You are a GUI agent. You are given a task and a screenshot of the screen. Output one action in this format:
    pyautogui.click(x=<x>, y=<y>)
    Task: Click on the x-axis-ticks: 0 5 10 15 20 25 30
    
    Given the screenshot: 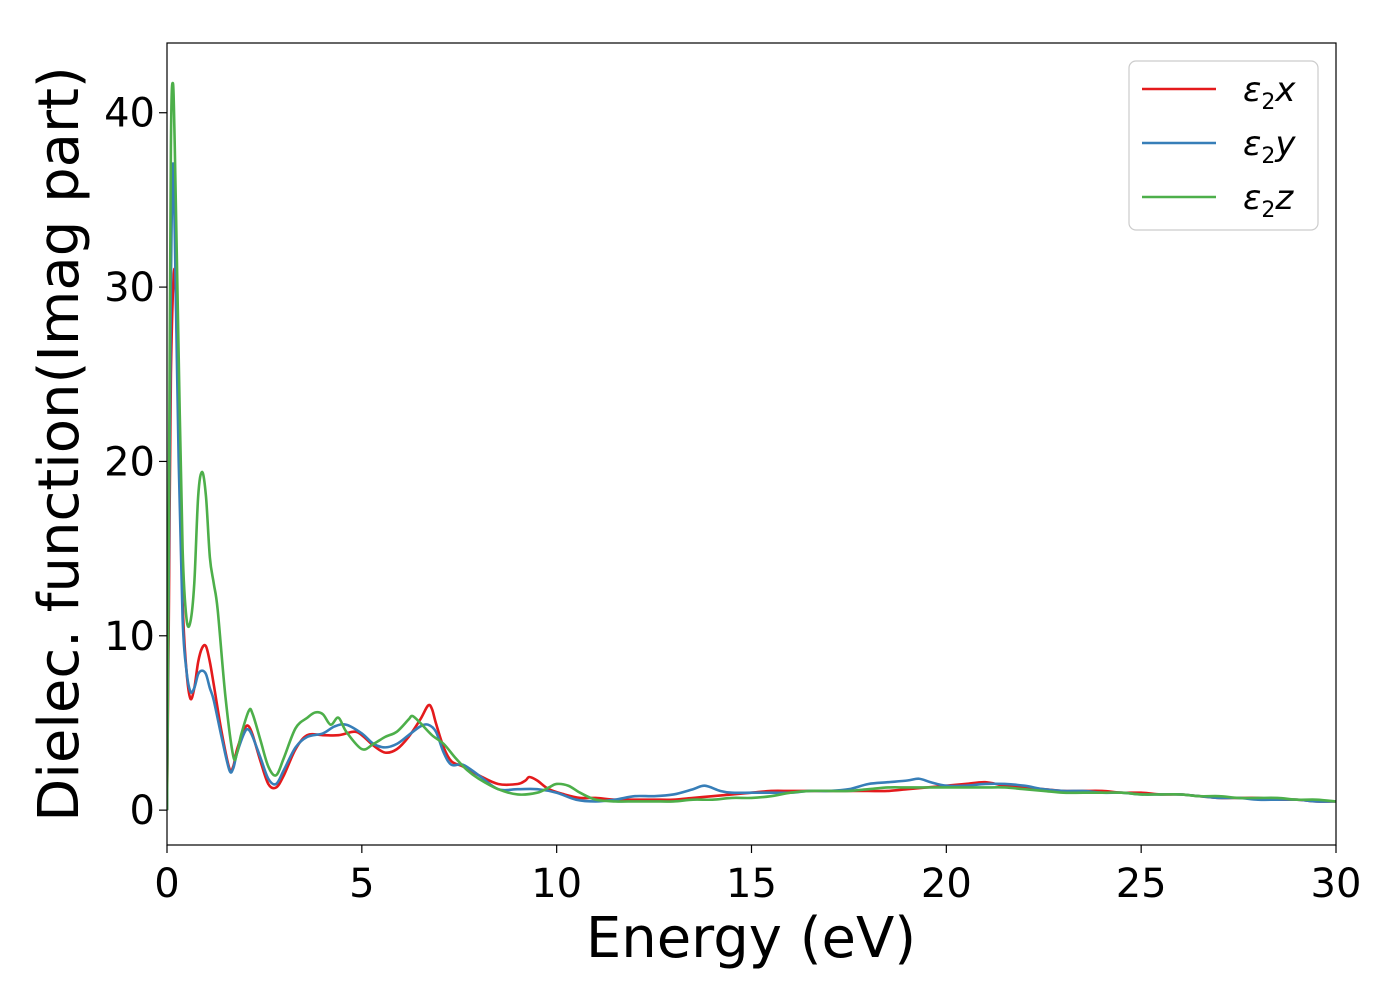 What is the action you would take?
    pyautogui.click(x=757, y=876)
    